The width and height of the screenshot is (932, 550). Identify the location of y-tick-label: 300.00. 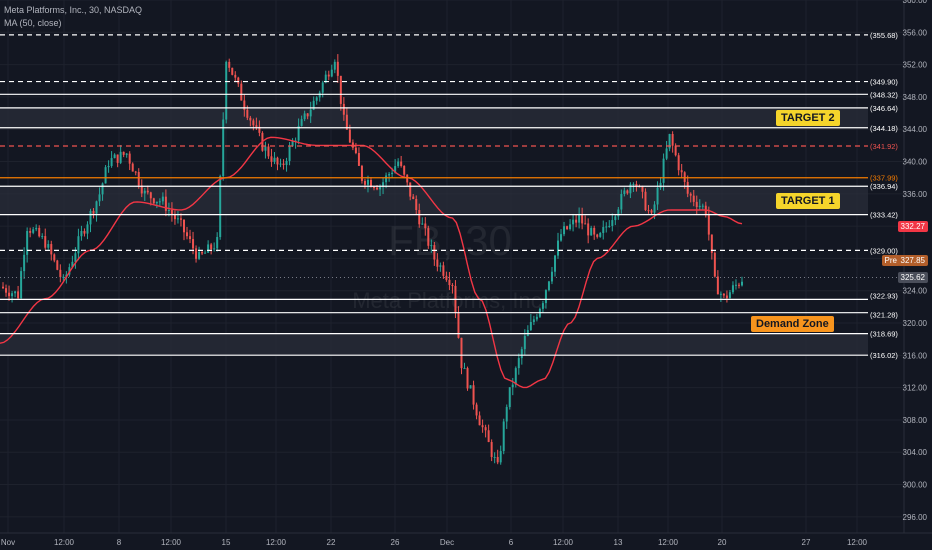
(915, 485).